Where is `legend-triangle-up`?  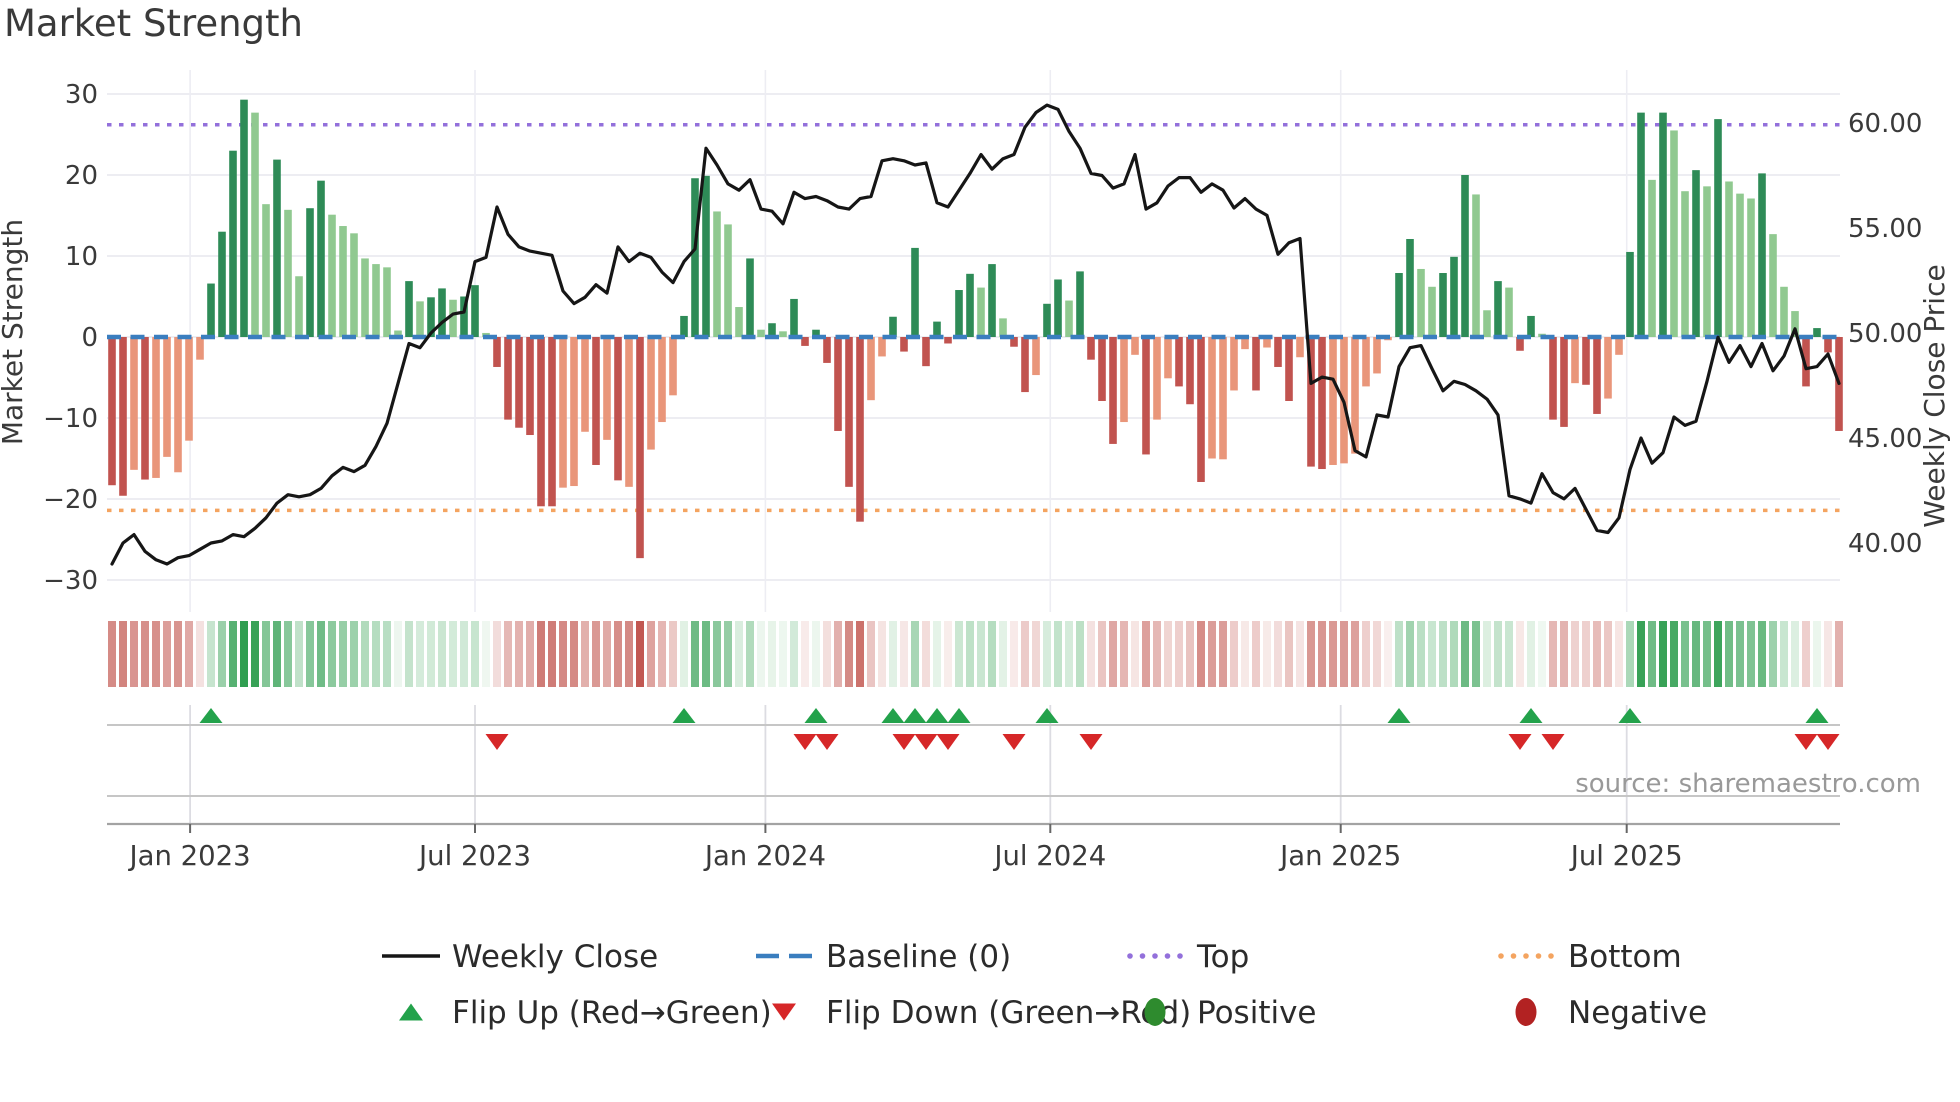
legend-triangle-up is located at coordinates (411, 1012).